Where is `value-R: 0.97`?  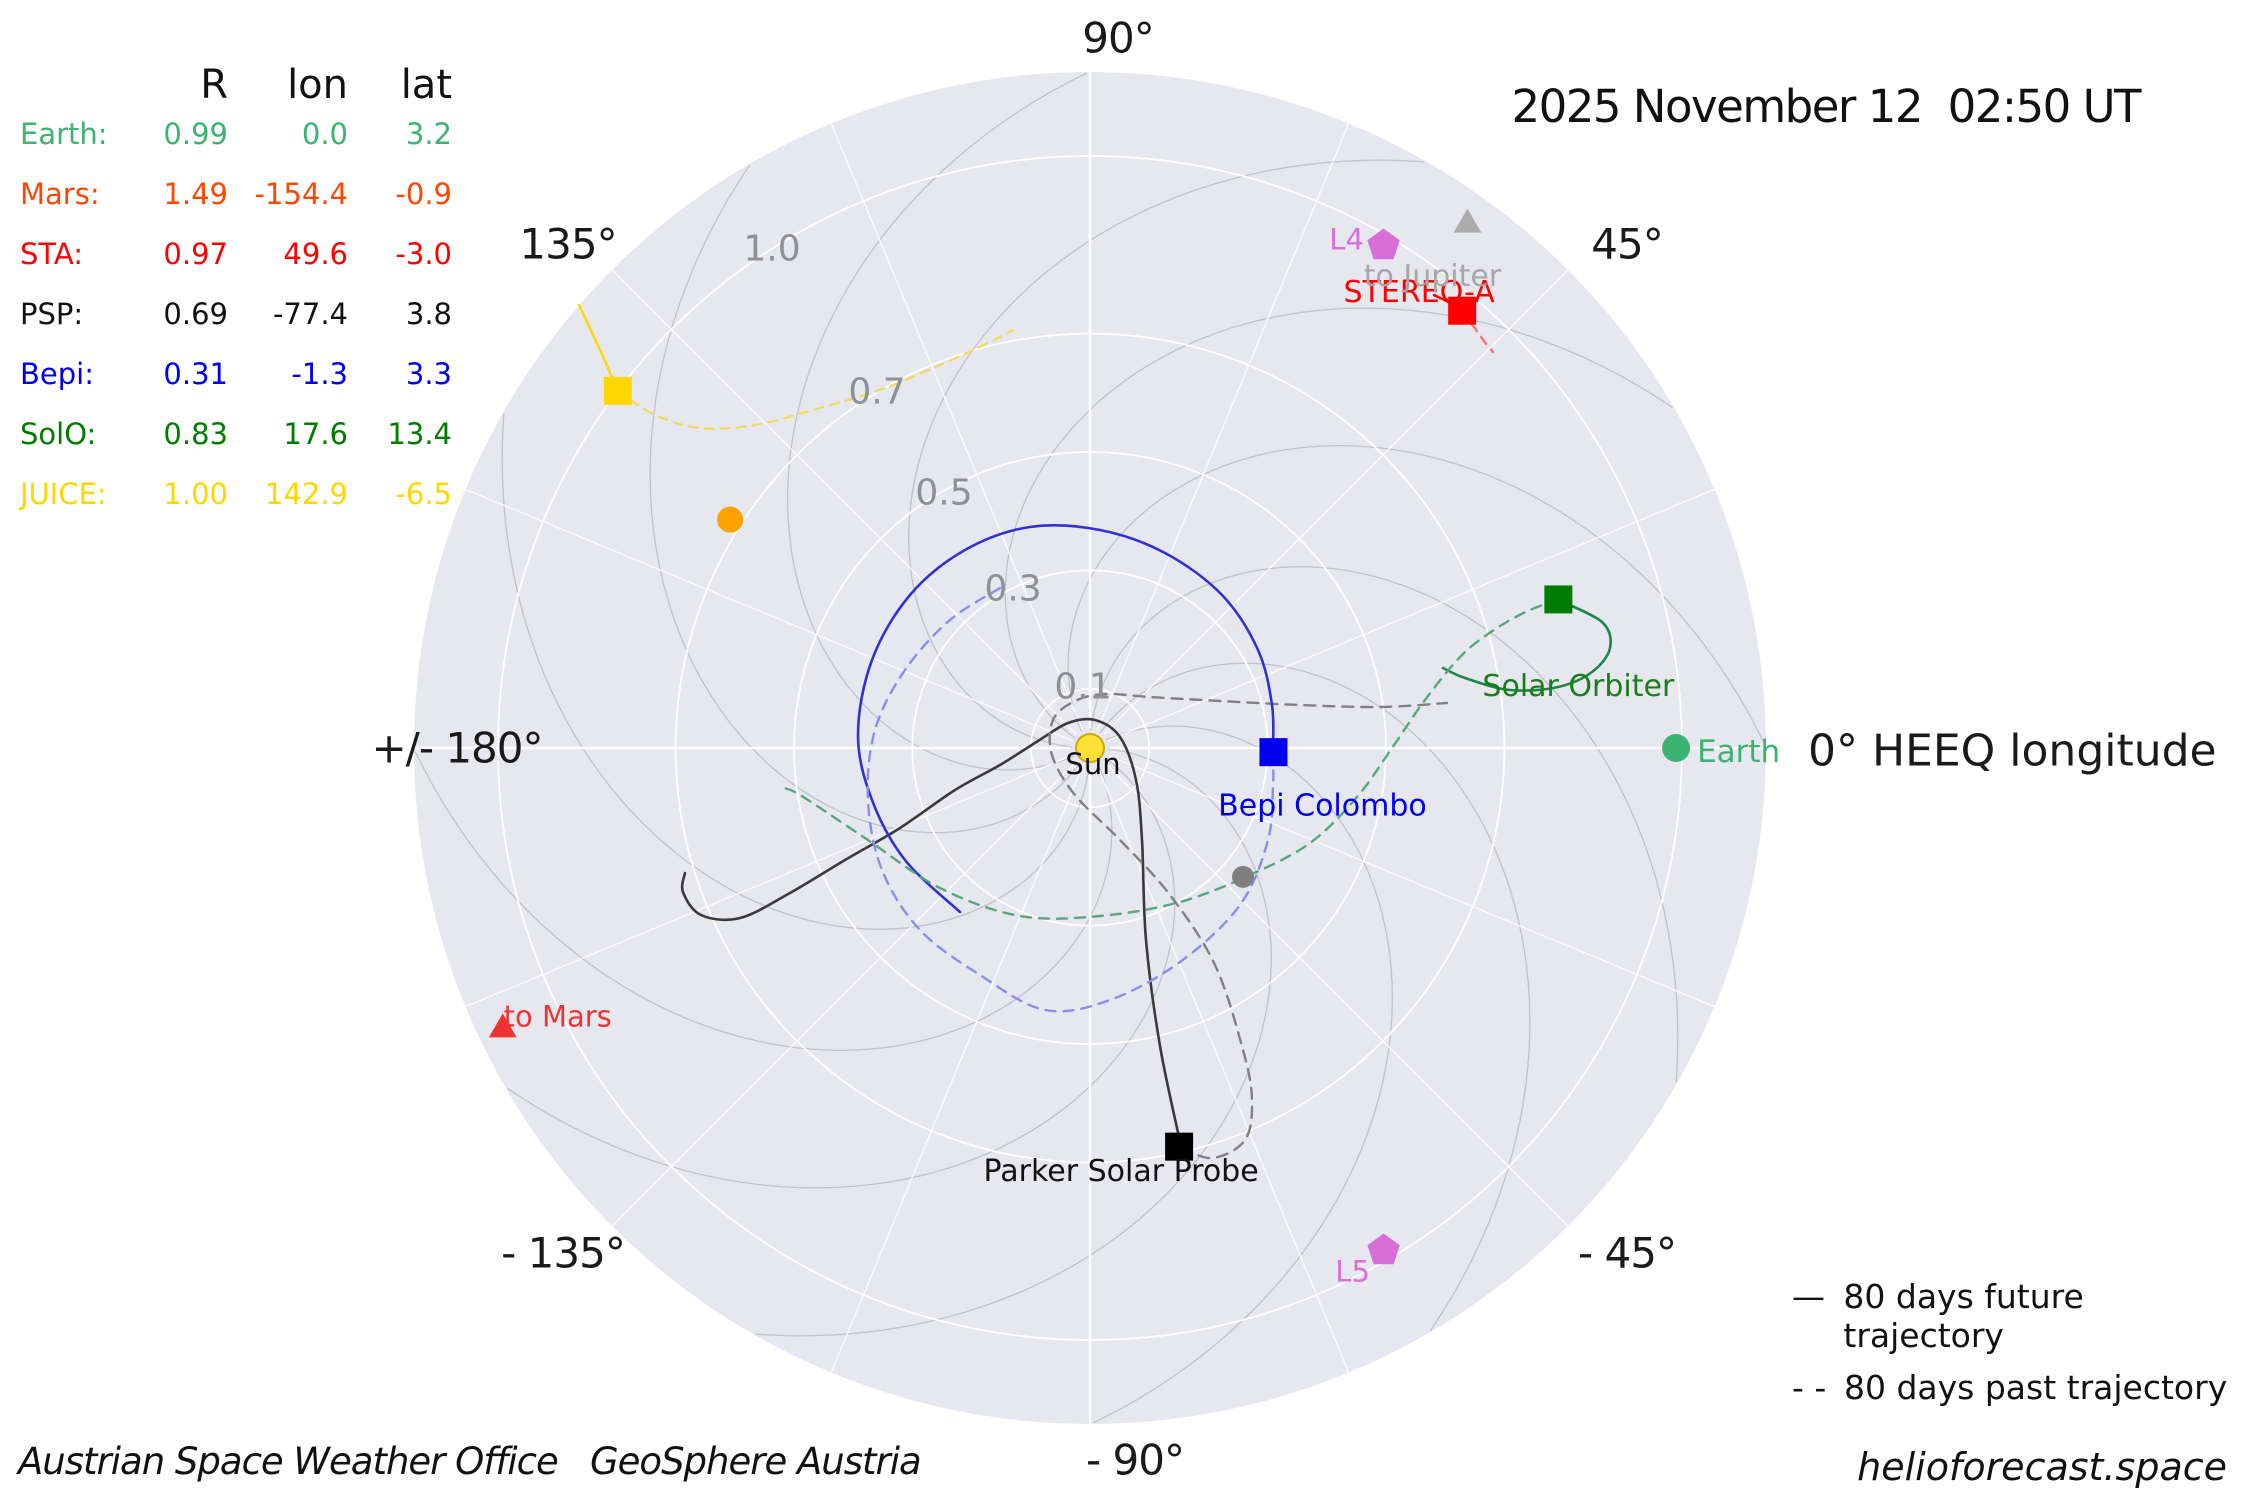 value-R: 0.97 is located at coordinates (195, 254).